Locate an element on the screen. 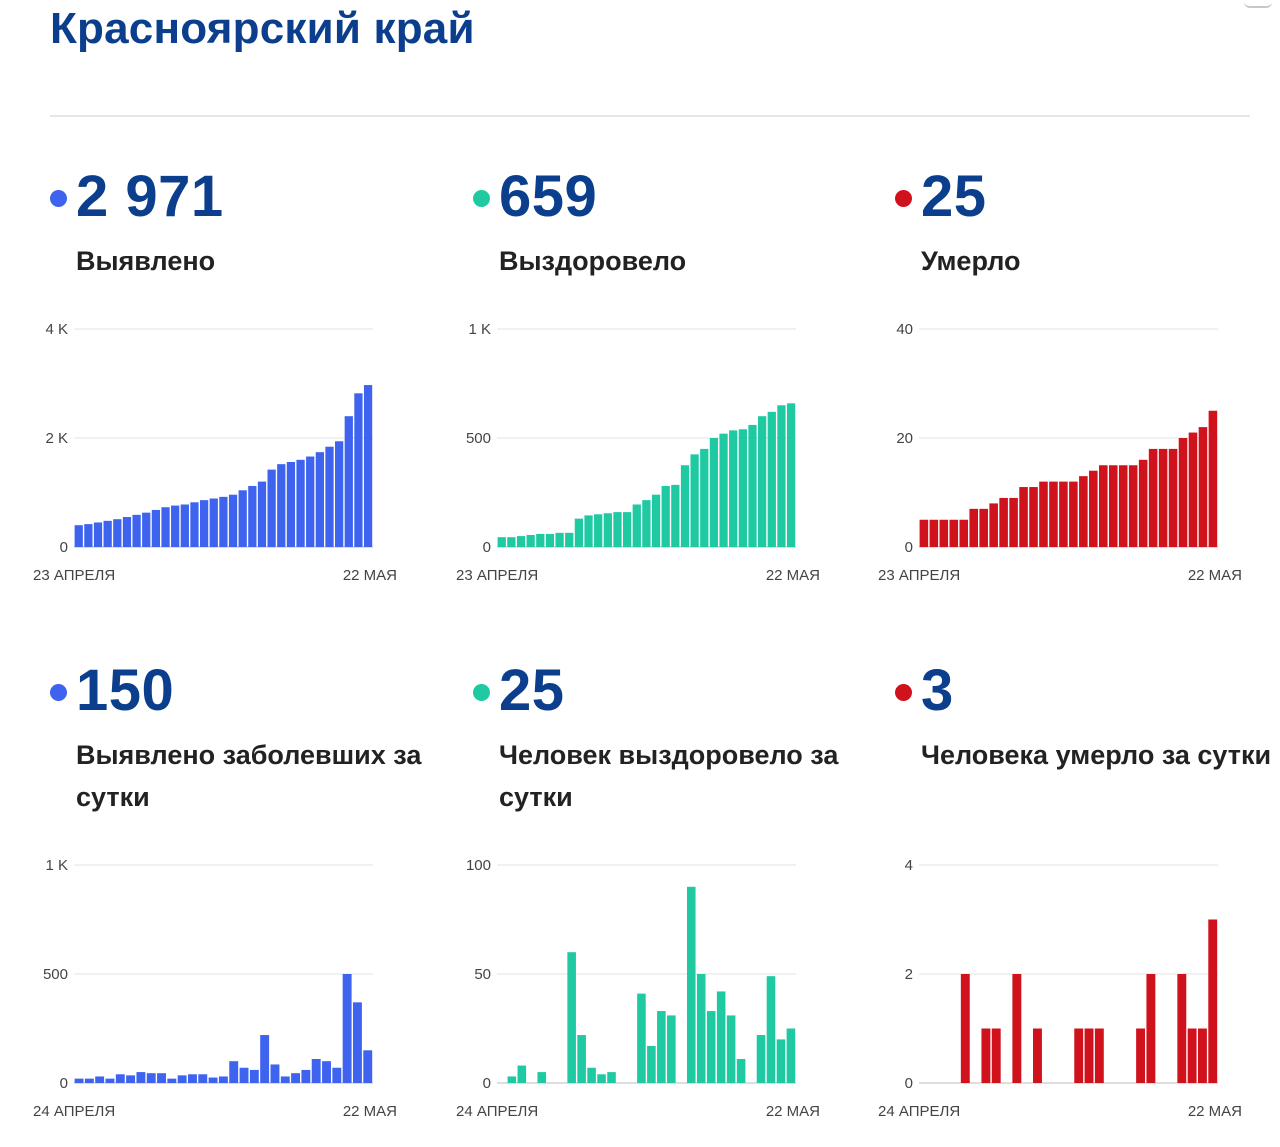  gridlines is located at coordinates (223, 974).